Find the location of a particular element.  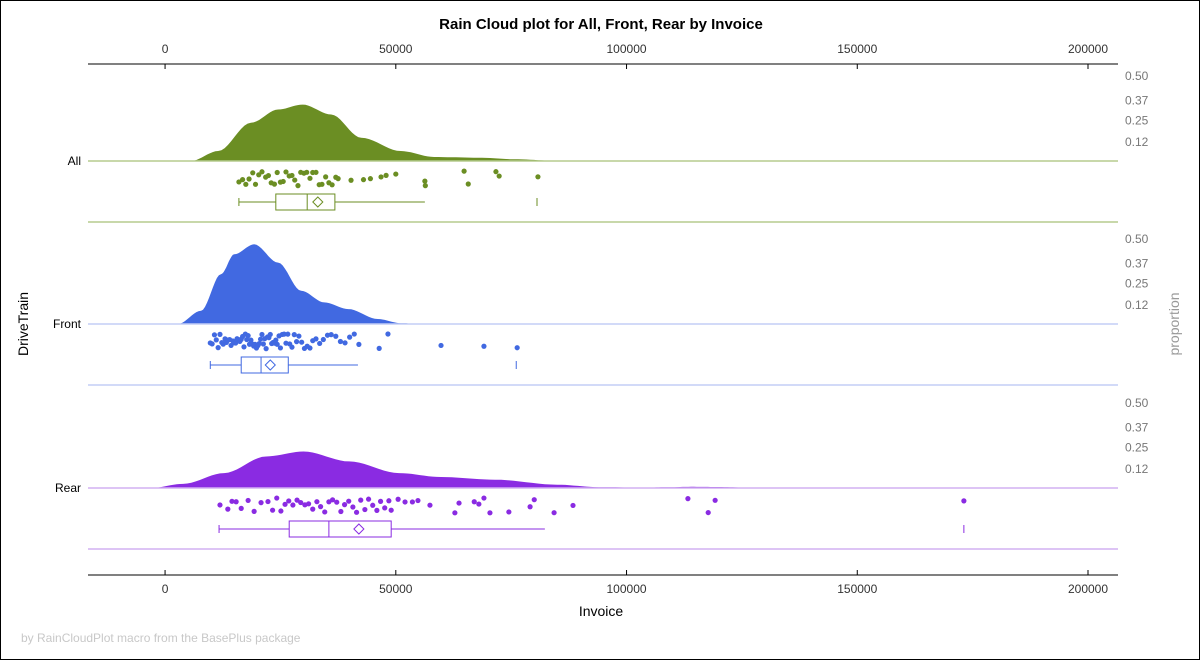

group-label: Rear is located at coordinates (68, 488).